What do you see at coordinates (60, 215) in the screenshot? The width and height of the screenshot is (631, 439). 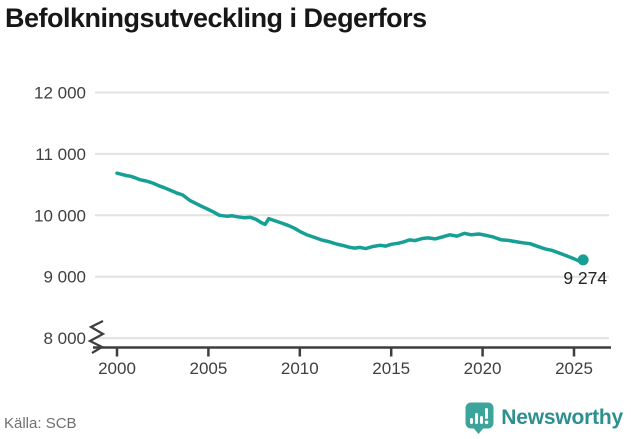 I see `y-tick-label: 10 000` at bounding box center [60, 215].